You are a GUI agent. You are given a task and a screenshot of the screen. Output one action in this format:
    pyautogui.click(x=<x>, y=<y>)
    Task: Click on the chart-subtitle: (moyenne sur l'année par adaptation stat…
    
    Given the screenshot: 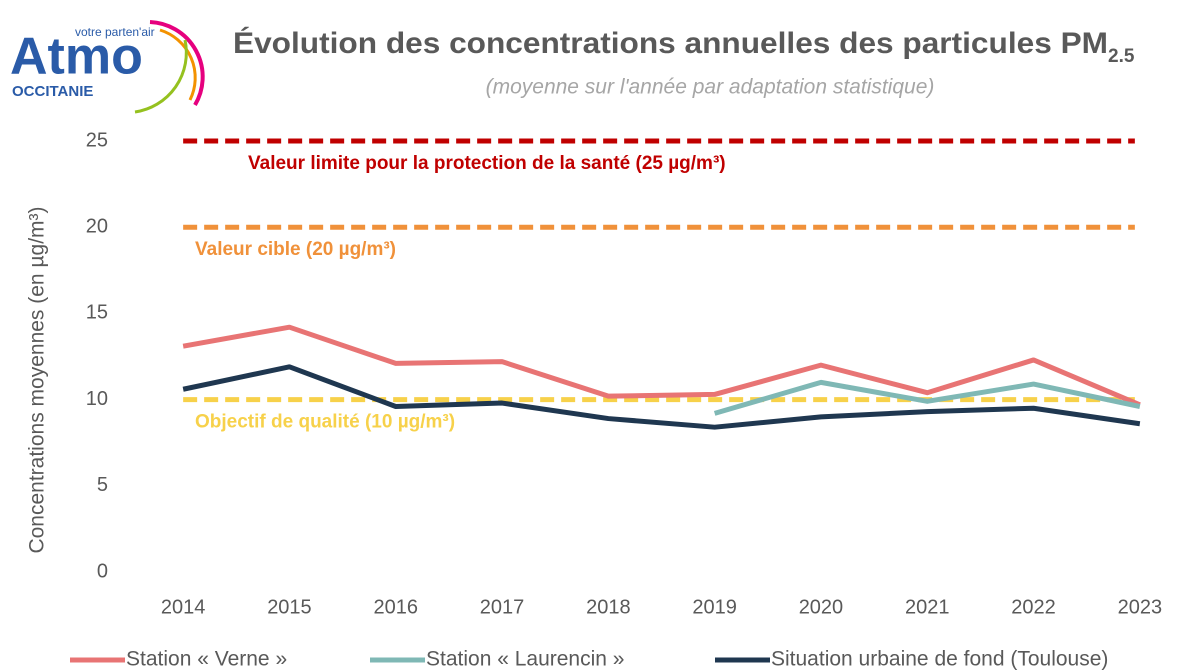 What is the action you would take?
    pyautogui.click(x=710, y=87)
    